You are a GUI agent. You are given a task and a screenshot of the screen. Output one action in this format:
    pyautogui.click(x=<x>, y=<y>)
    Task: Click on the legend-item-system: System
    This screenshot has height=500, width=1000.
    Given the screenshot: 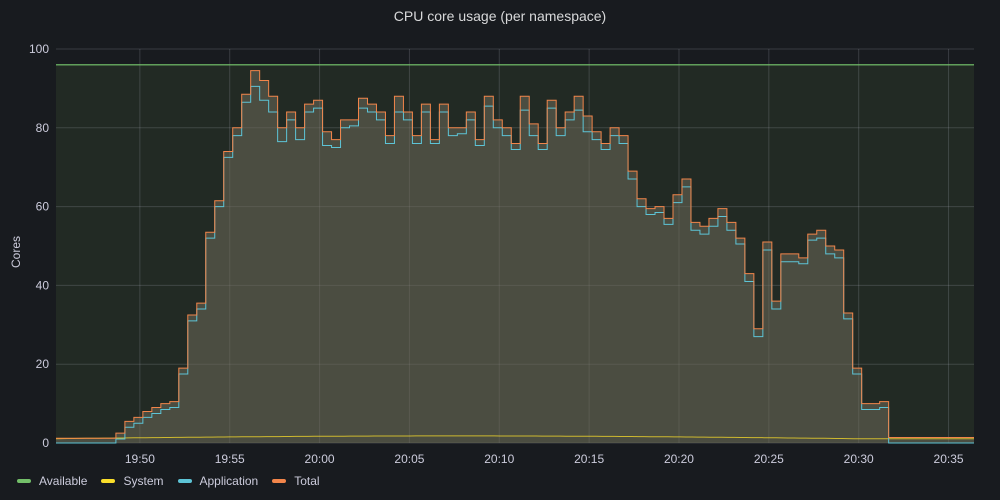 What is the action you would take?
    pyautogui.click(x=132, y=481)
    